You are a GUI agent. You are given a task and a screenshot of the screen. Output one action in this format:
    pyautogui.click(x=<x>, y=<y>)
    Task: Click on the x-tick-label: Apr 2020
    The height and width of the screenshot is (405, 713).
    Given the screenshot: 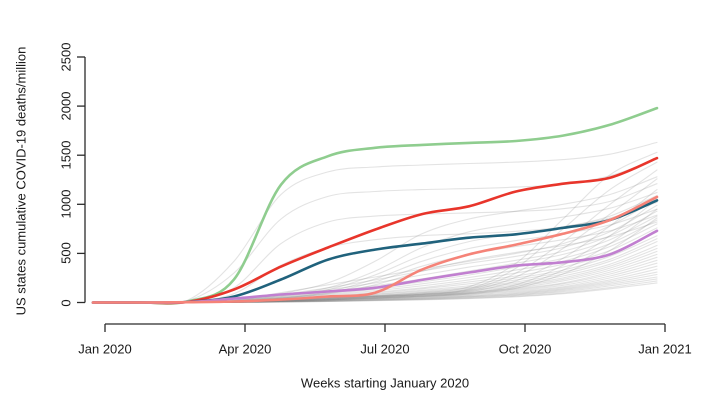 What is the action you would take?
    pyautogui.click(x=245, y=349)
    